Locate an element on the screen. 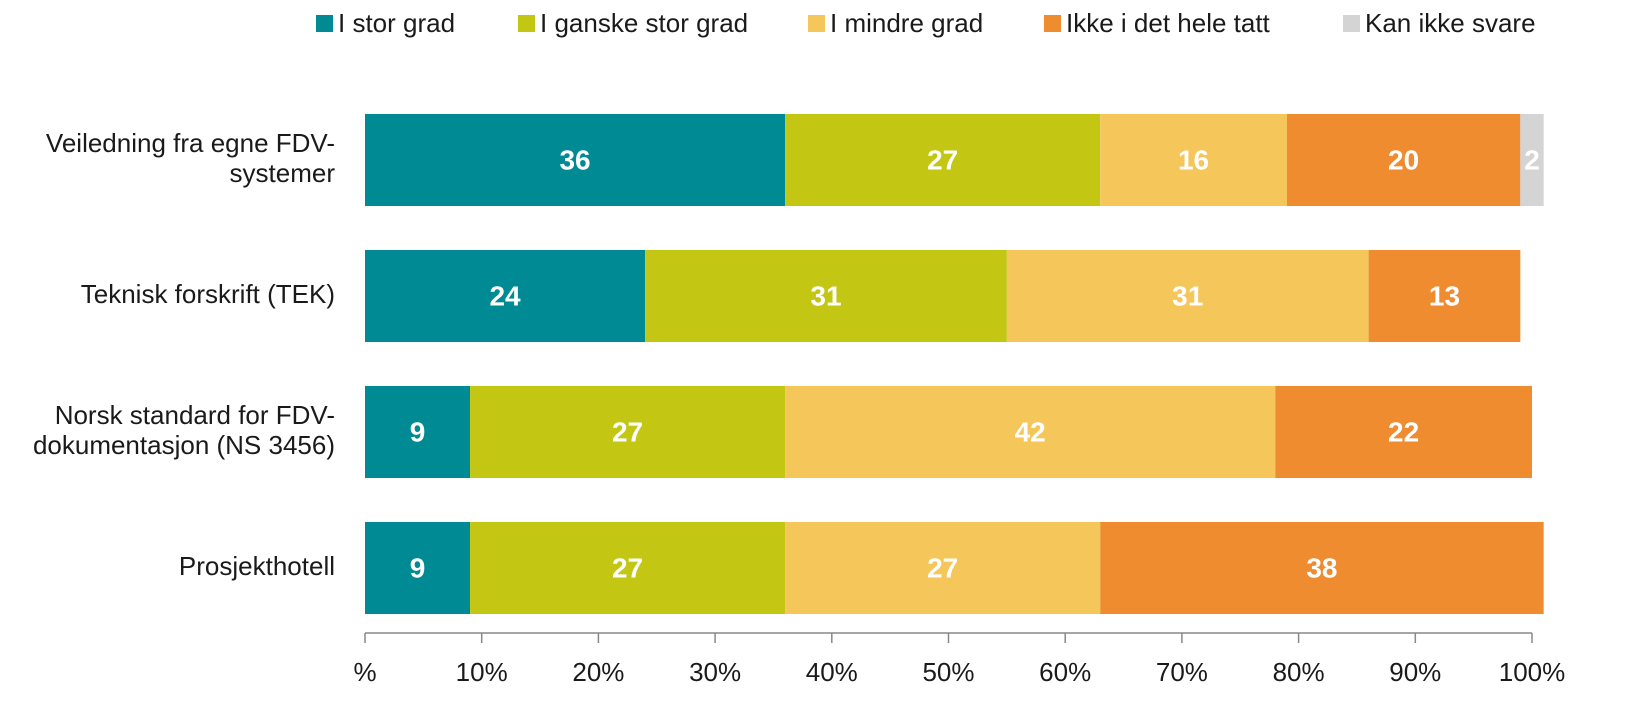 This screenshot has width=1627, height=714. legend-label: I mindre grad is located at coordinates (906, 23).